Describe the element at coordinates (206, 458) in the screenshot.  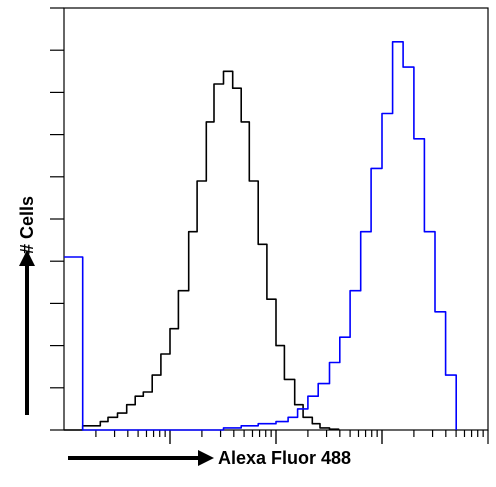
I see `x-axis-arrow-head` at that location.